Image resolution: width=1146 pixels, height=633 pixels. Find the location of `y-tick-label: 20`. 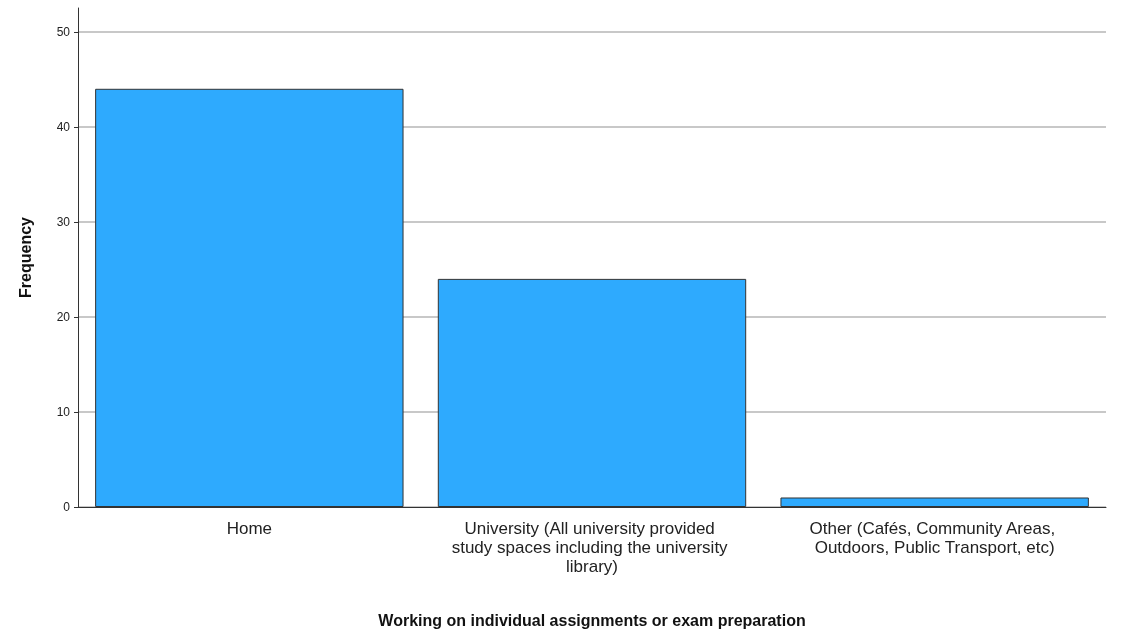

y-tick-label: 20 is located at coordinates (63, 316).